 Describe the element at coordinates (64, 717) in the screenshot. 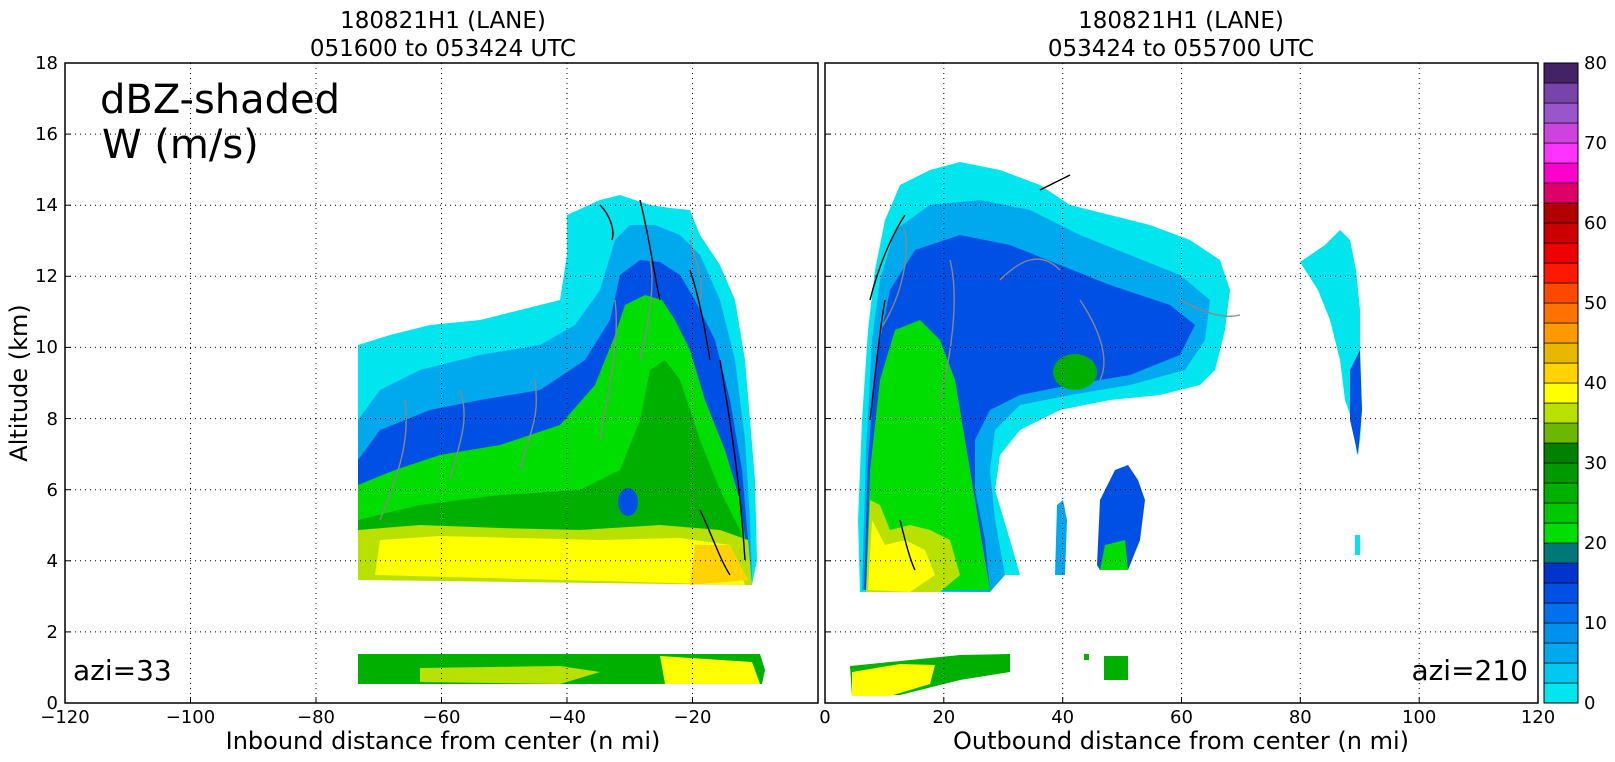

I see `left-xtick-label: −120` at that location.